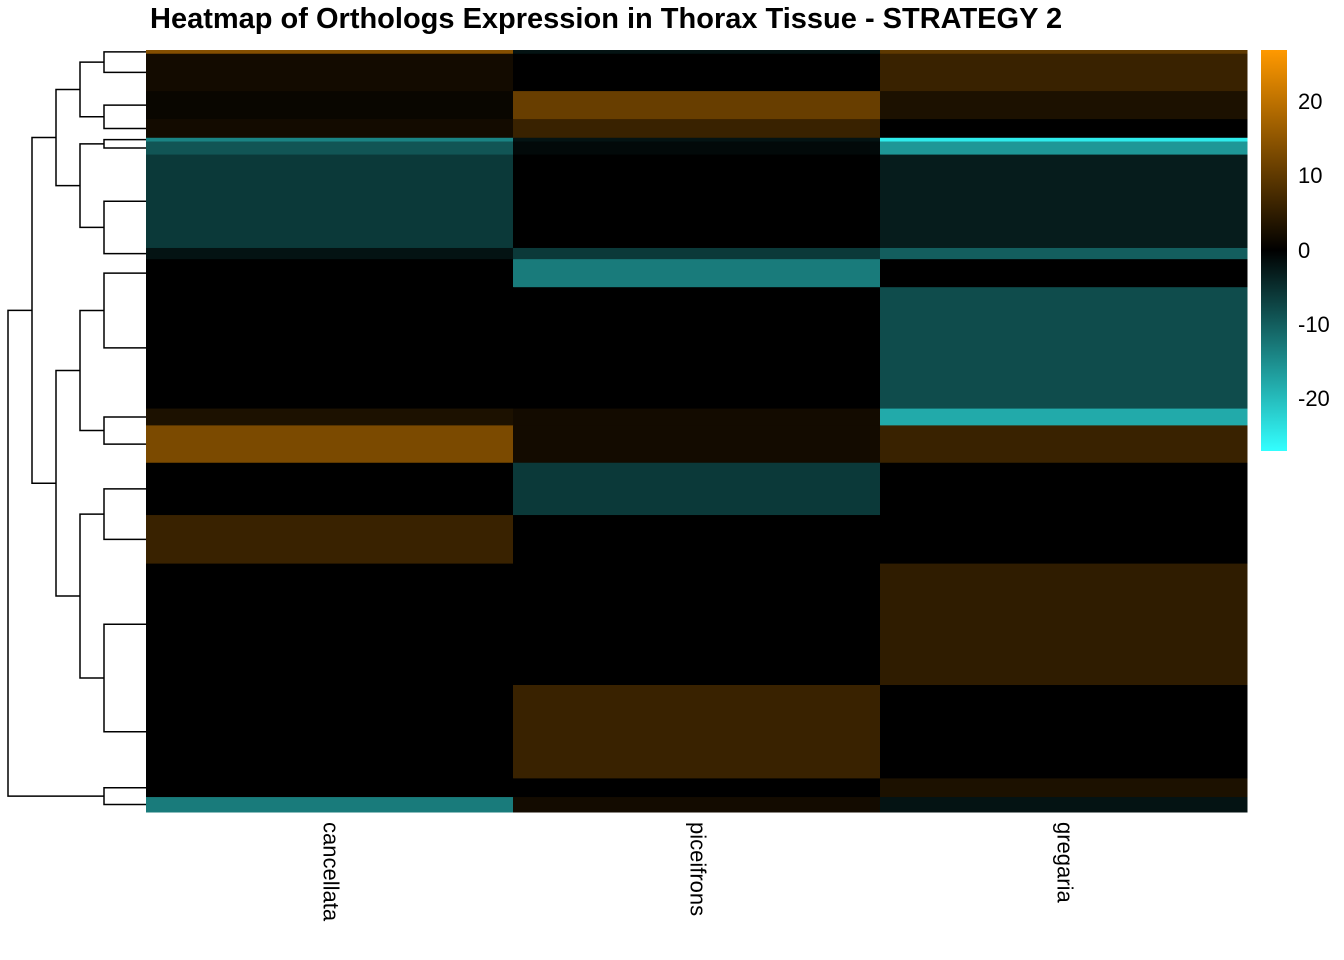 The height and width of the screenshot is (960, 1344). I want to click on column-label: cancellata, so click(331, 872).